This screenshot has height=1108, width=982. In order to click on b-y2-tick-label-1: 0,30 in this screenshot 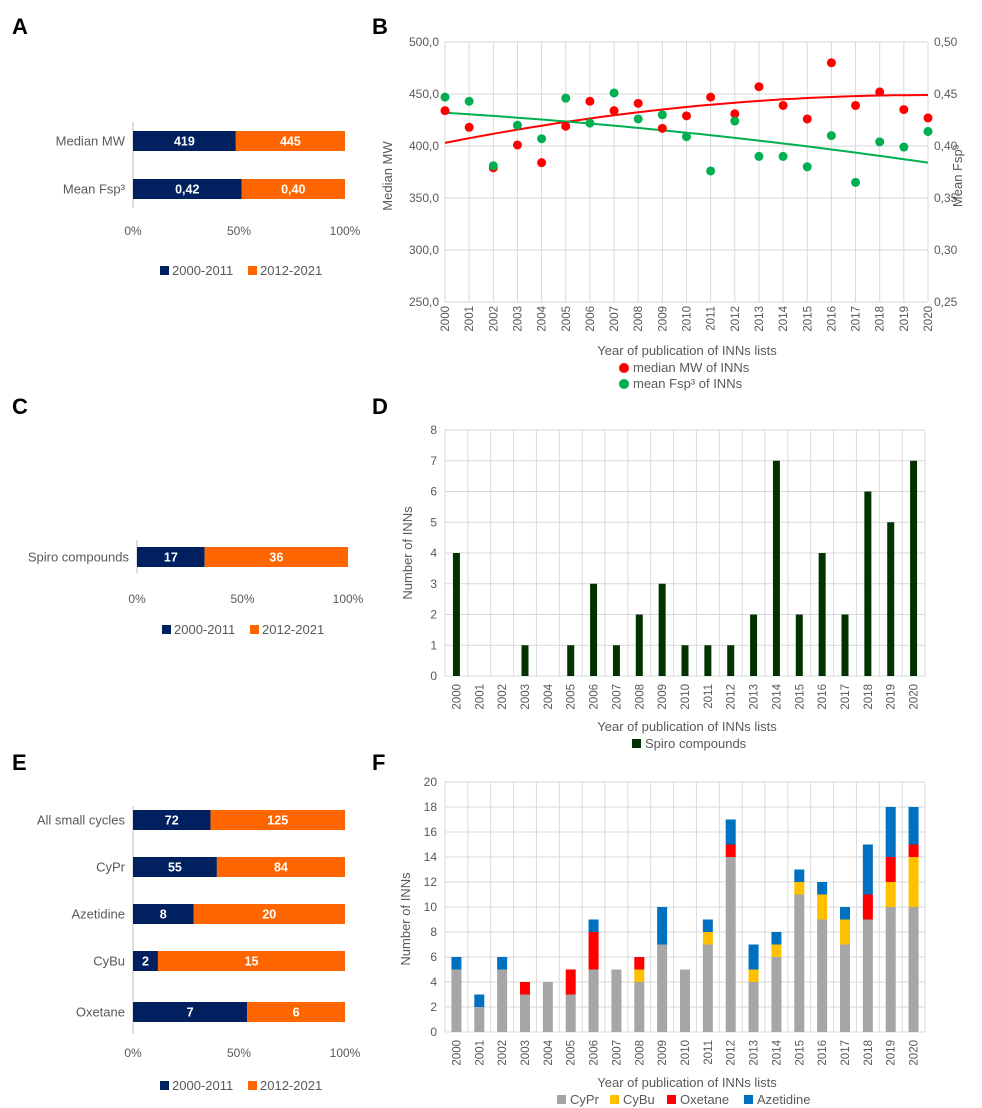, I will do `click(946, 250)`.